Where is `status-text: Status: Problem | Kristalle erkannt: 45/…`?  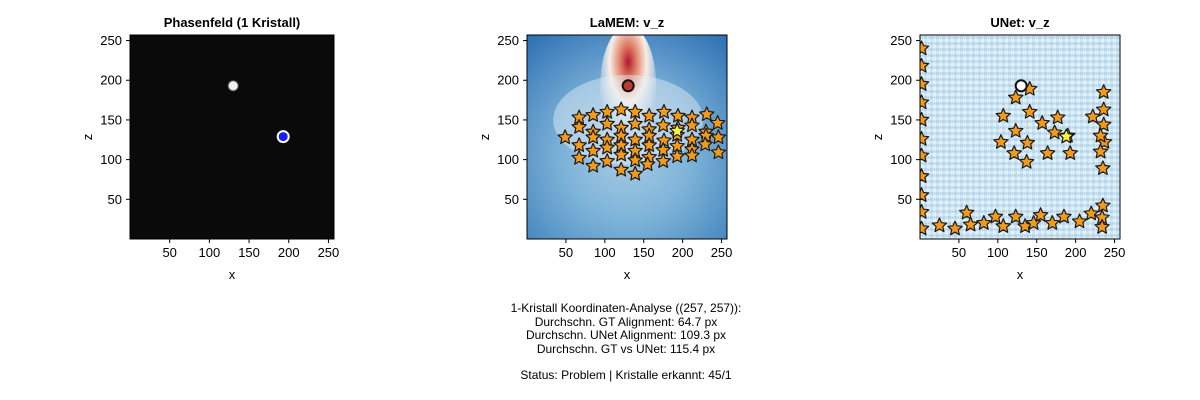 status-text: Status: Problem | Kristalle erkannt: 45/… is located at coordinates (626, 375).